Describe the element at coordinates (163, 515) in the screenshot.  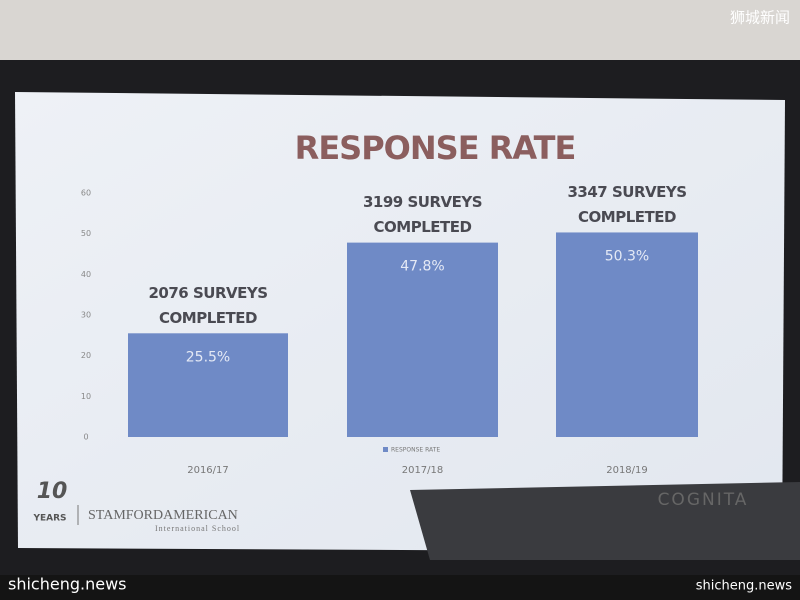
I see `logo-school: STAMFORDAMERICAN` at that location.